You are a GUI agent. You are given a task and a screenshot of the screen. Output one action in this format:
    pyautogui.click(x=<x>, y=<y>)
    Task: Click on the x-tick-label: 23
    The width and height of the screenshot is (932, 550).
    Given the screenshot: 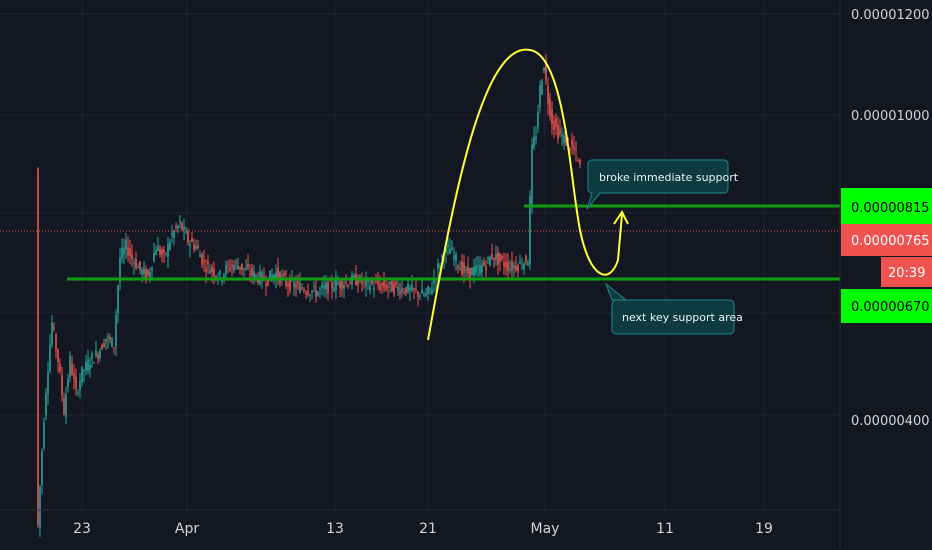 What is the action you would take?
    pyautogui.click(x=82, y=529)
    